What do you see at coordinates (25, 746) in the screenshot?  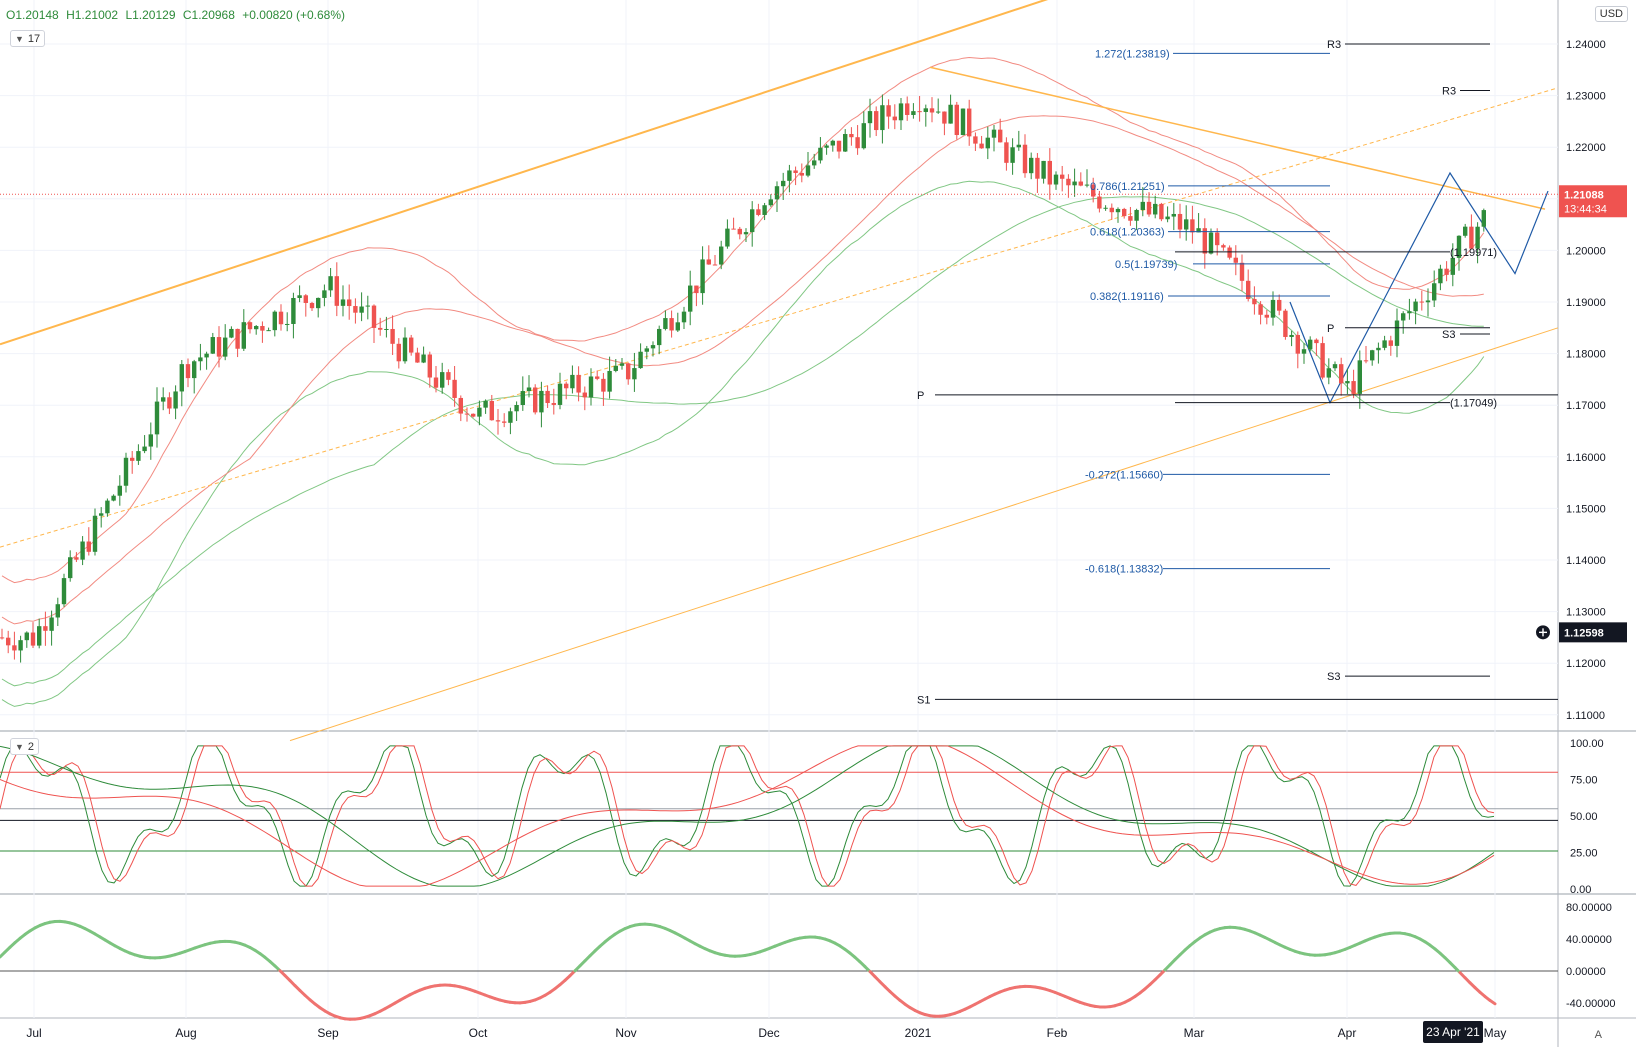 I see `stoch-indicators-toggle: ▼ 2` at bounding box center [25, 746].